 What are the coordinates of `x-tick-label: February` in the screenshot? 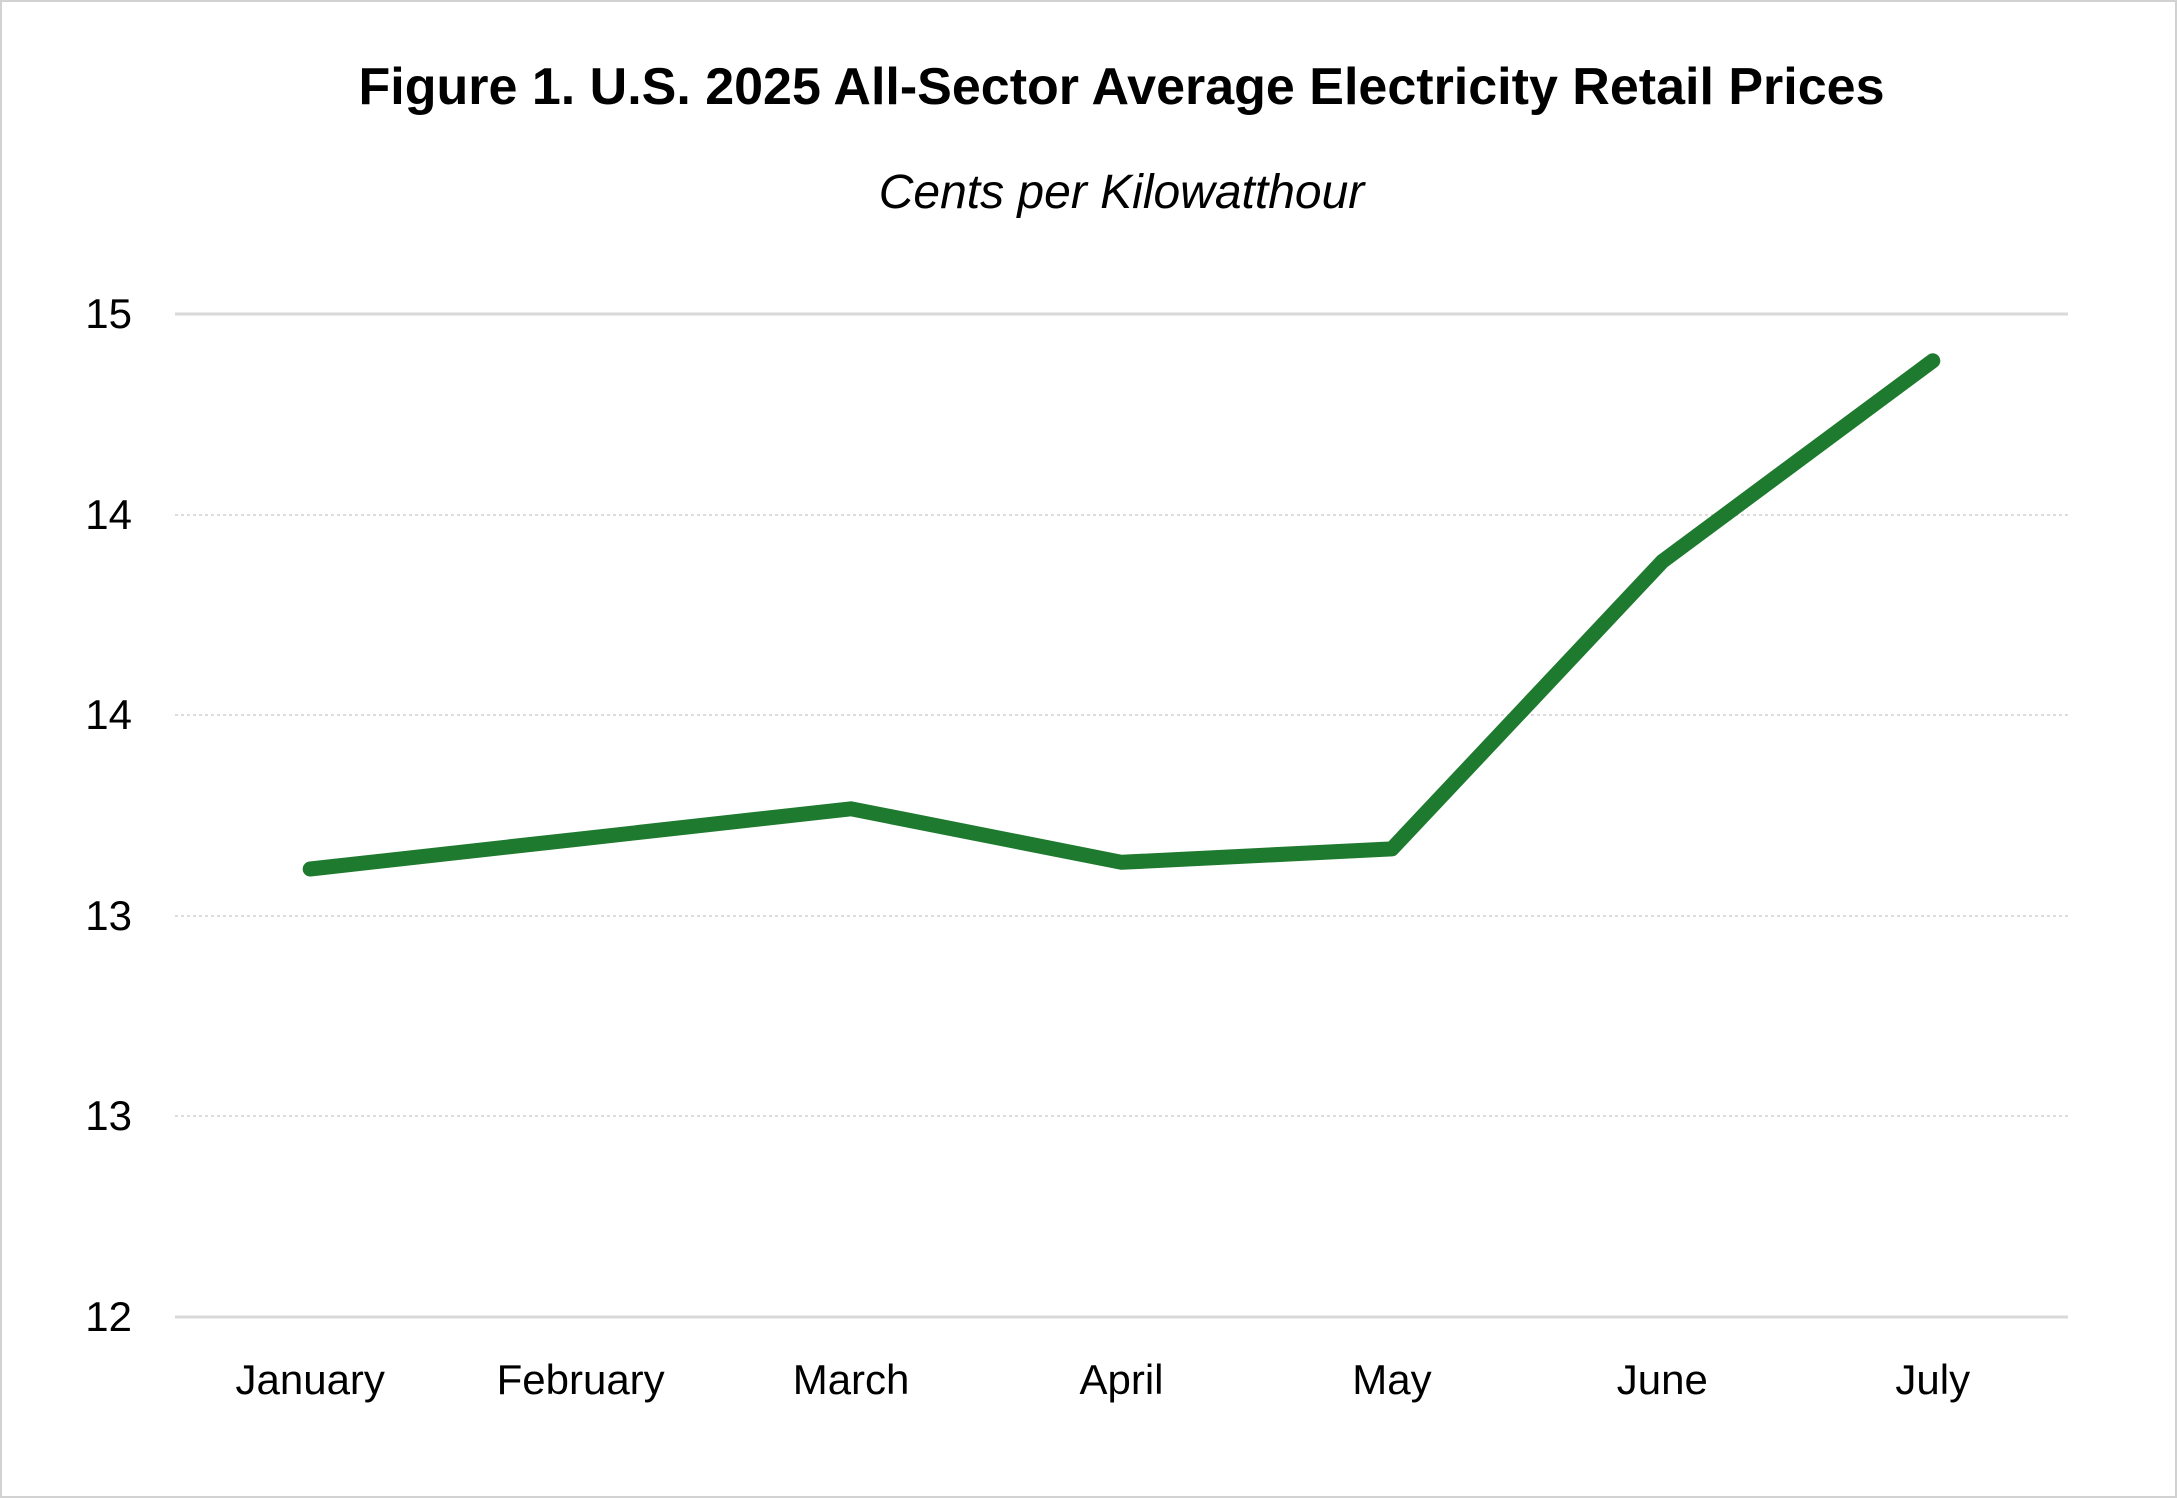 It's located at (580, 1379).